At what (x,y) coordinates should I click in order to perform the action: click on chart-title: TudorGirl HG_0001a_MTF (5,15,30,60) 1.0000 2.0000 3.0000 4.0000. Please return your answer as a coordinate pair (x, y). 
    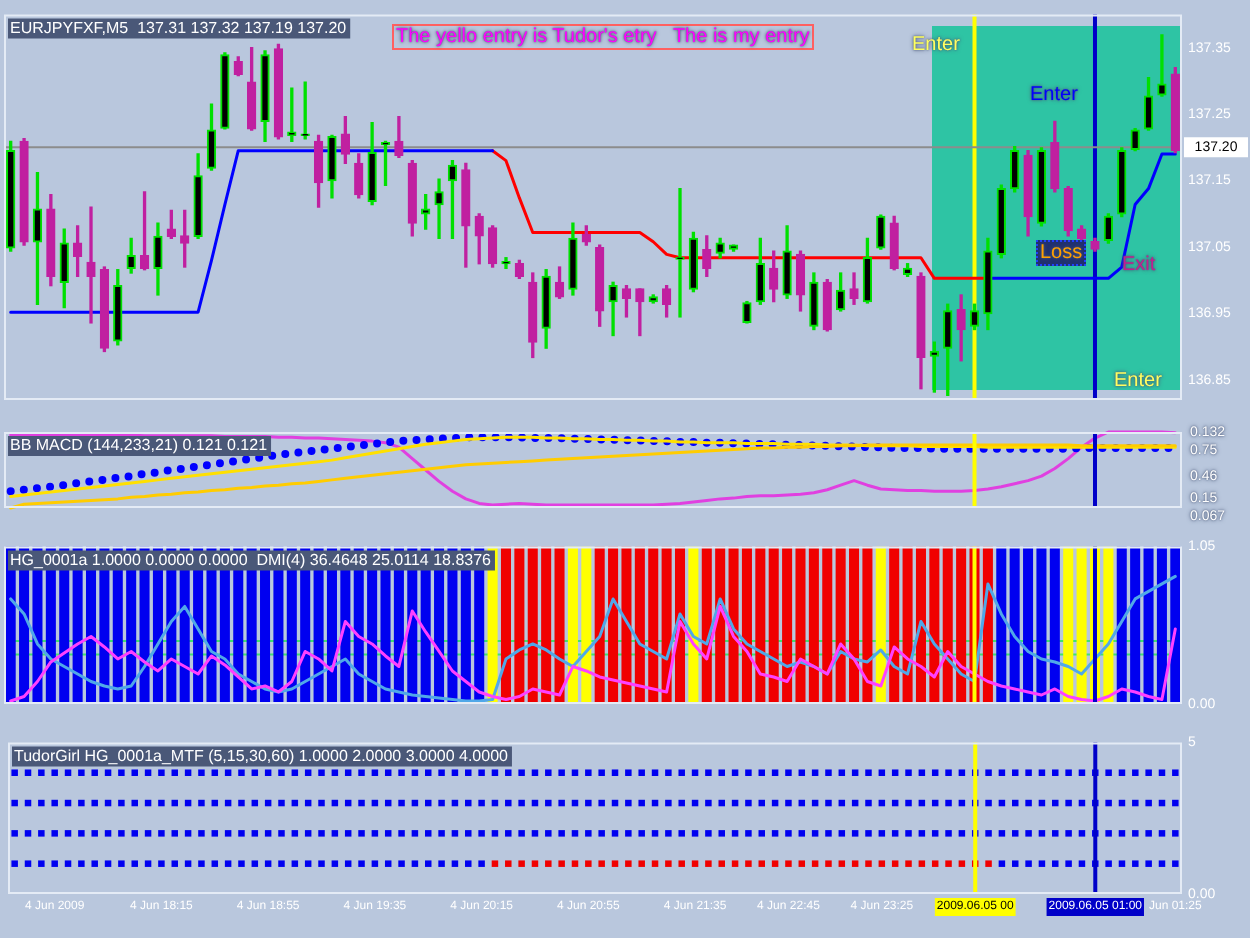
    Looking at the image, I should click on (262, 755).